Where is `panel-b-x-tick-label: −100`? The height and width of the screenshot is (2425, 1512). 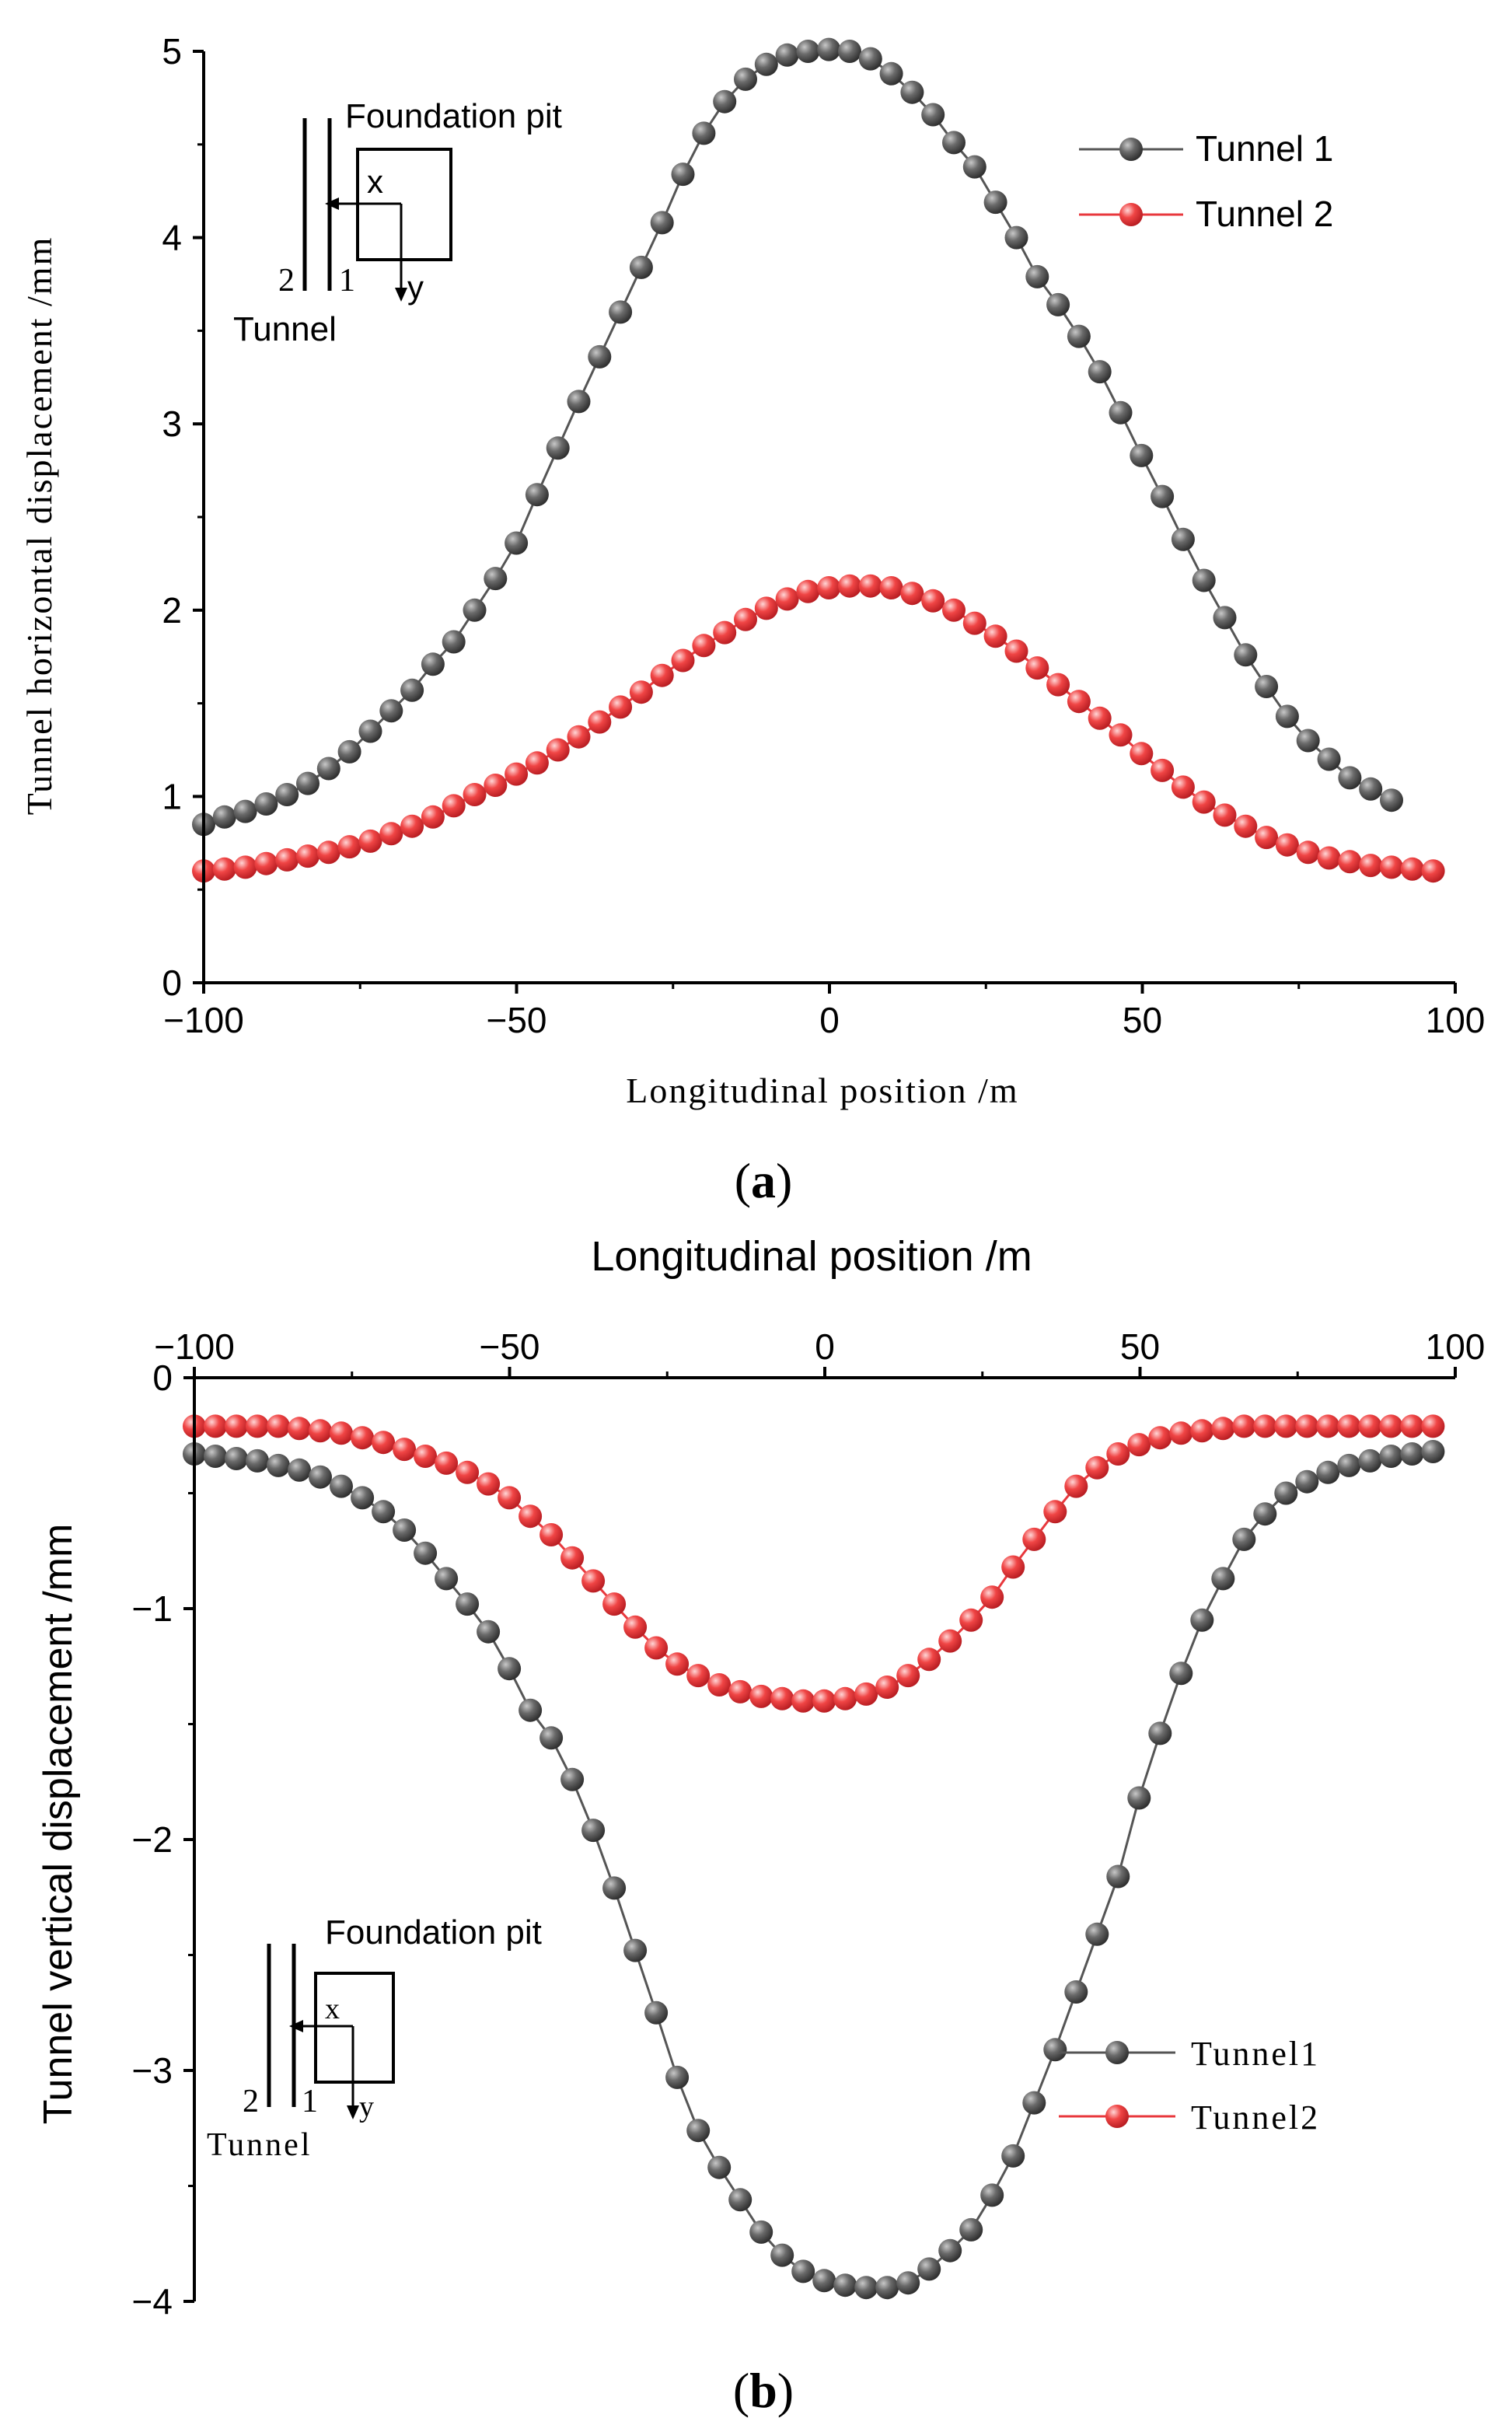
panel-b-x-tick-label: −100 is located at coordinates (194, 1346).